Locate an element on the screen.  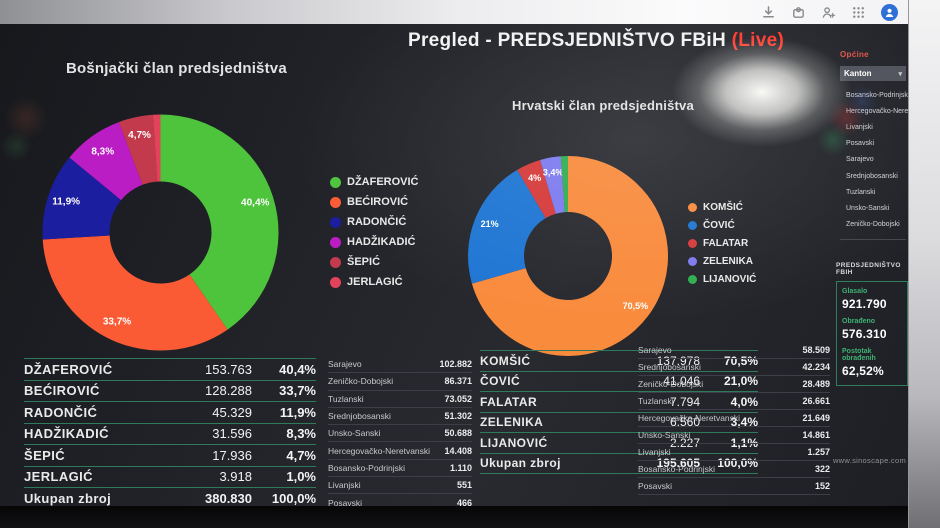
cell-votes: 102.882 is located at coordinates (455, 364).